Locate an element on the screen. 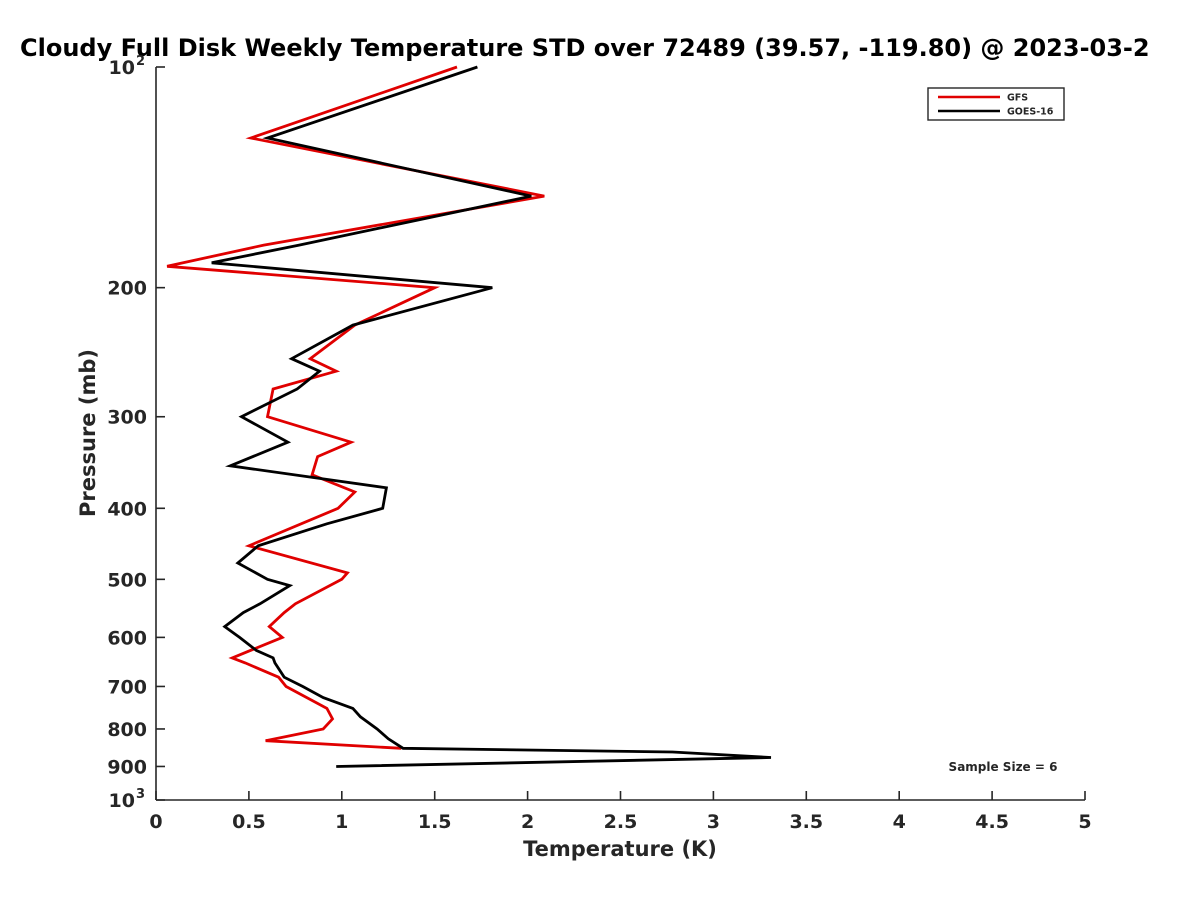 The width and height of the screenshot is (1200, 905). x-tick-label: 3.5 is located at coordinates (806, 822).